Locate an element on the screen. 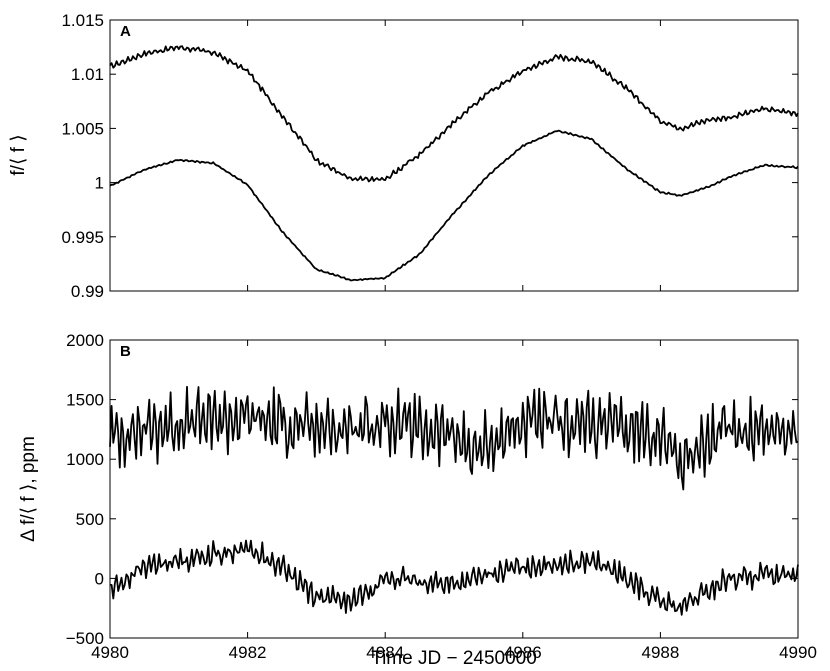  panel-b-y-tick-label: 500 is located at coordinates (90, 519).